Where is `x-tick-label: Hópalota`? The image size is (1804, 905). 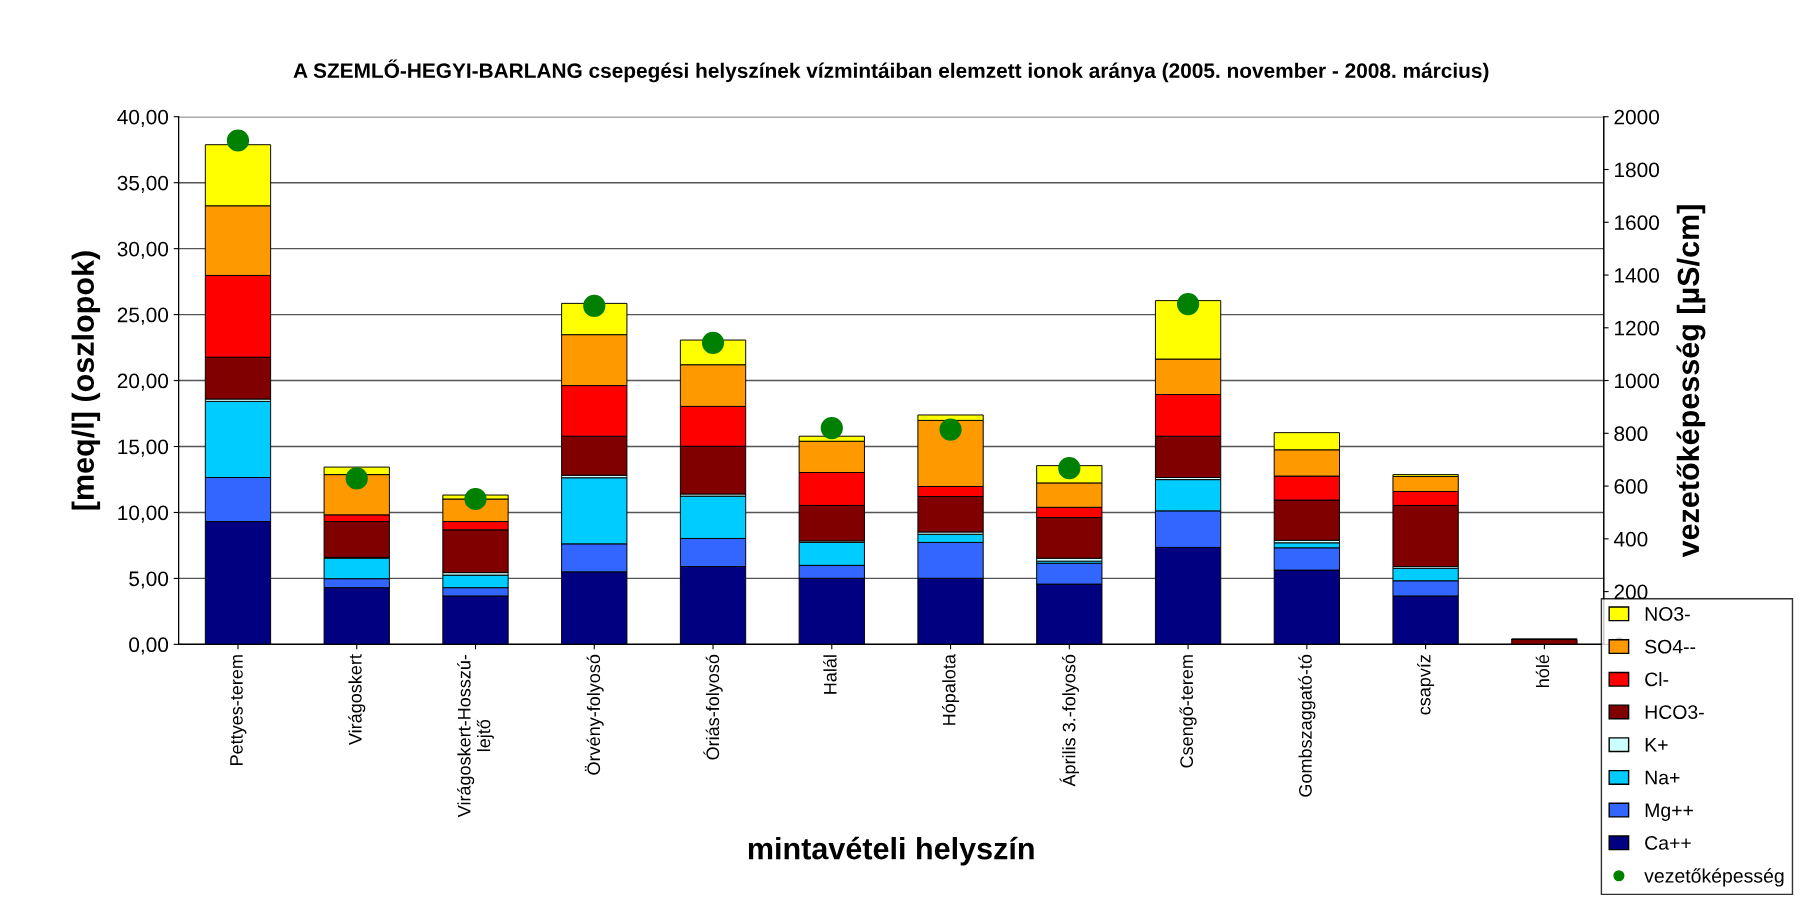
x-tick-label: Hópalota is located at coordinates (951, 689).